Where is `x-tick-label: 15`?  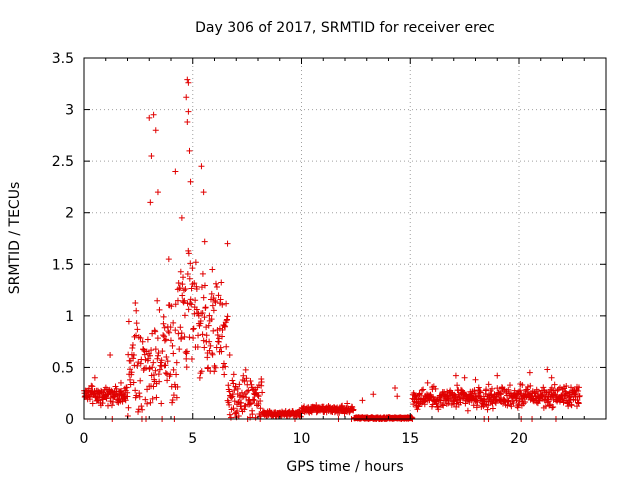 x-tick-label: 15 is located at coordinates (410, 439).